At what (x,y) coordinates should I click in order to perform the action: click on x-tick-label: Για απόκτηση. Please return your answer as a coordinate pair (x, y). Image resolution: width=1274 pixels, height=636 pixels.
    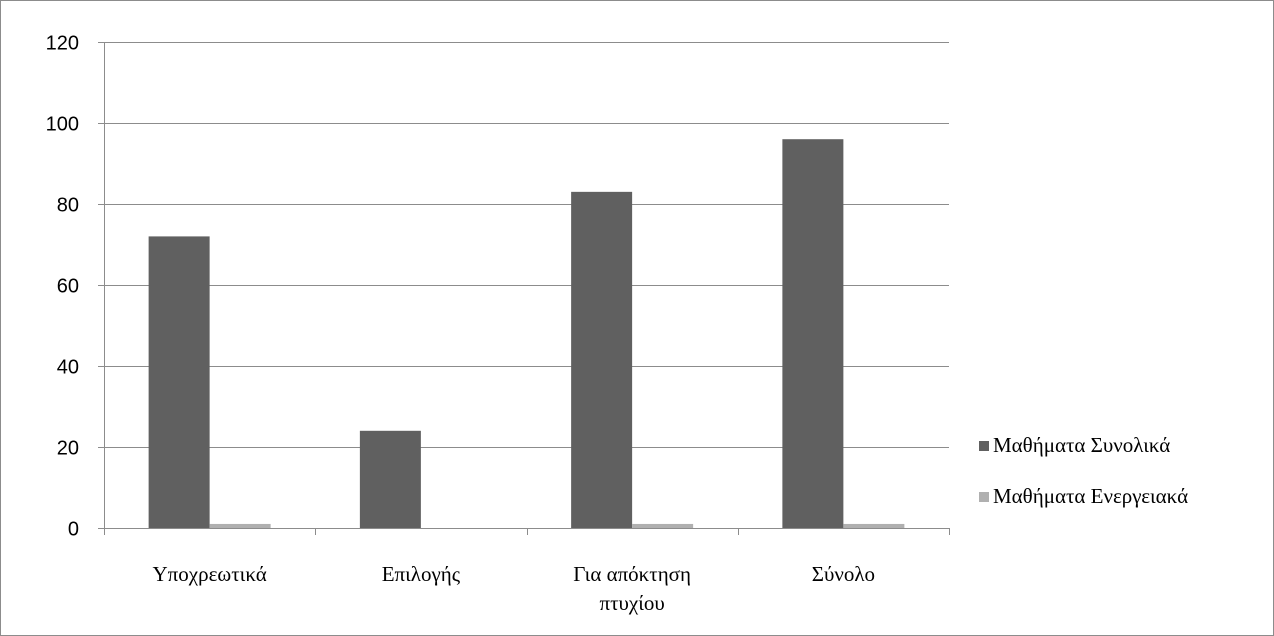
    Looking at the image, I should click on (632, 574).